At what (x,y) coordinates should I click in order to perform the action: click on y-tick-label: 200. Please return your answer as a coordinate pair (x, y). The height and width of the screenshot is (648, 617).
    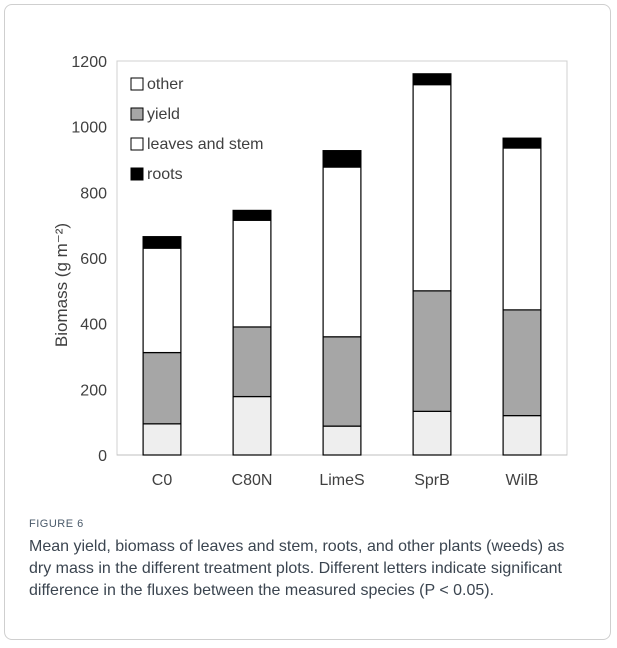
    Looking at the image, I should click on (93, 390).